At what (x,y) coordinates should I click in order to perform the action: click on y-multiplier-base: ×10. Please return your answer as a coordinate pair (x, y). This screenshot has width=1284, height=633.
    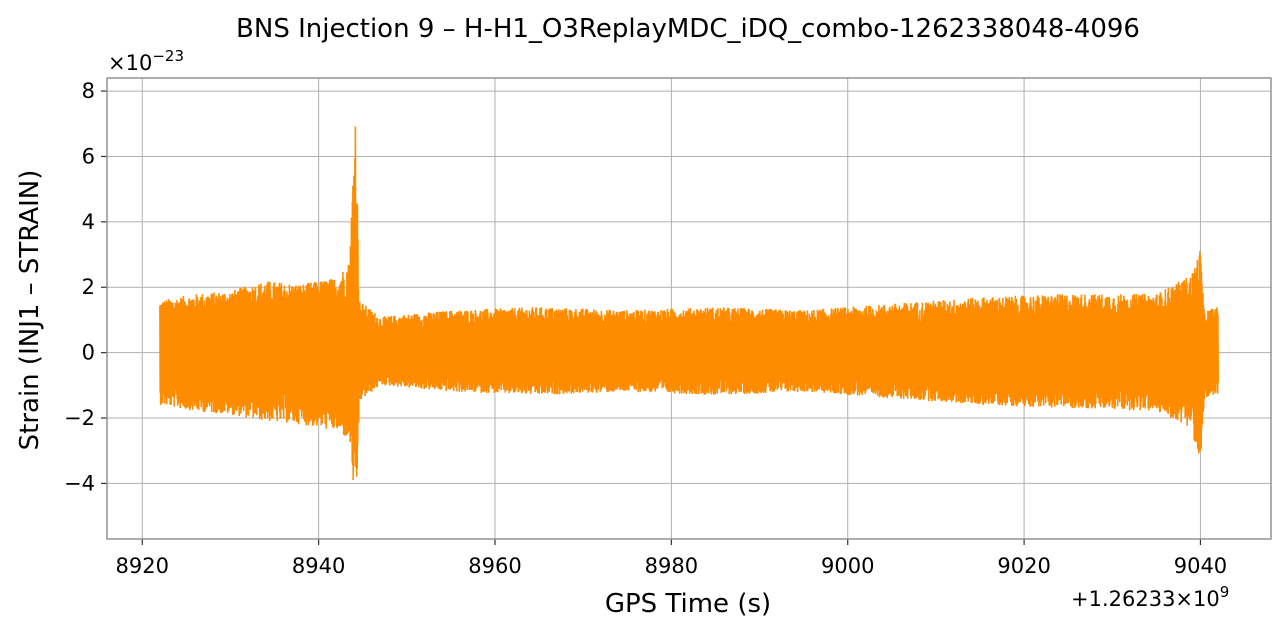
    Looking at the image, I should click on (130, 63).